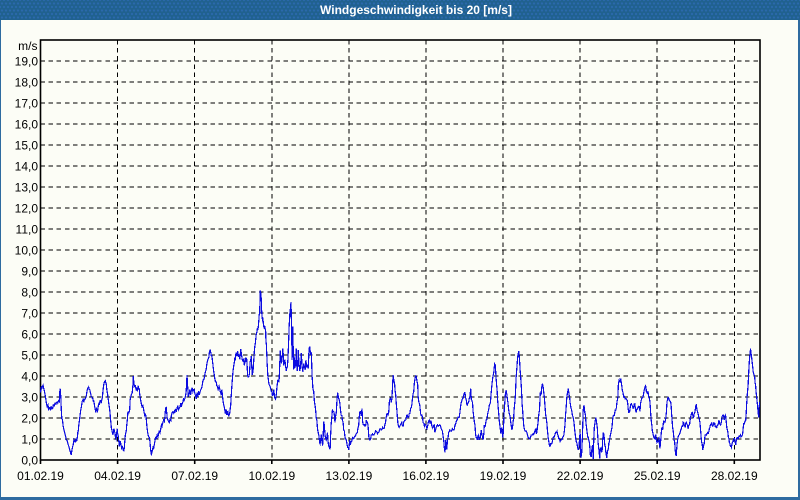 Image resolution: width=800 pixels, height=500 pixels. Describe the element at coordinates (580, 476) in the screenshot. I see `svg-text: 22.02.19` at that location.